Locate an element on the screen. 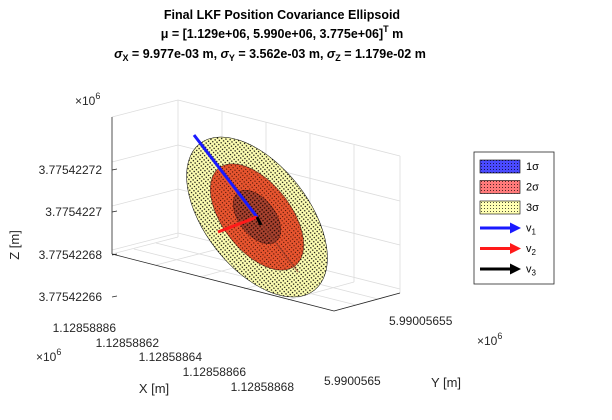 The width and height of the screenshot is (612, 420). y-exponent-label: ×10⁶ is located at coordinates (489, 339).